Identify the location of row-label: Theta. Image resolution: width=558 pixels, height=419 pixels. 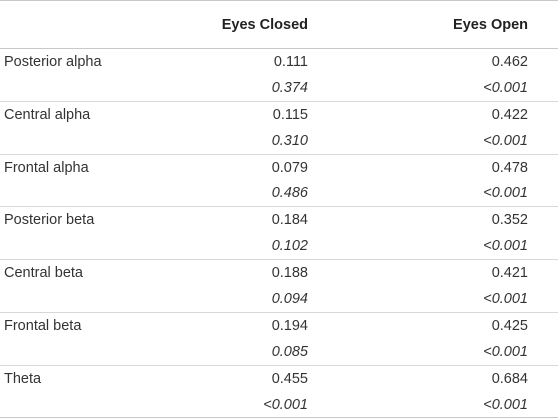
(104, 378).